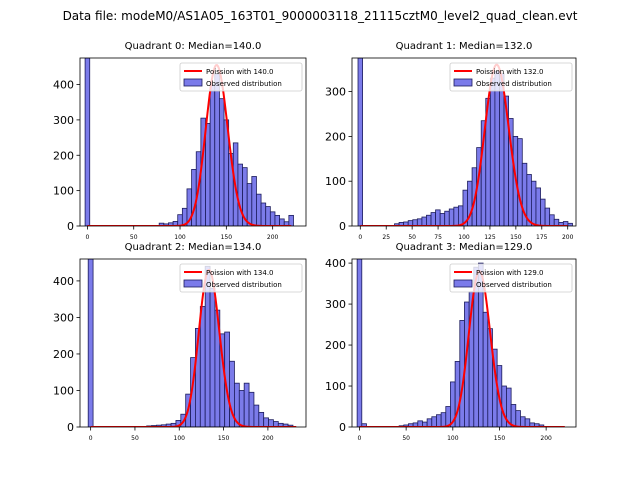  Describe the element at coordinates (511, 278) in the screenshot. I see `legend: Poission with 129.0 Observed distribution` at that location.